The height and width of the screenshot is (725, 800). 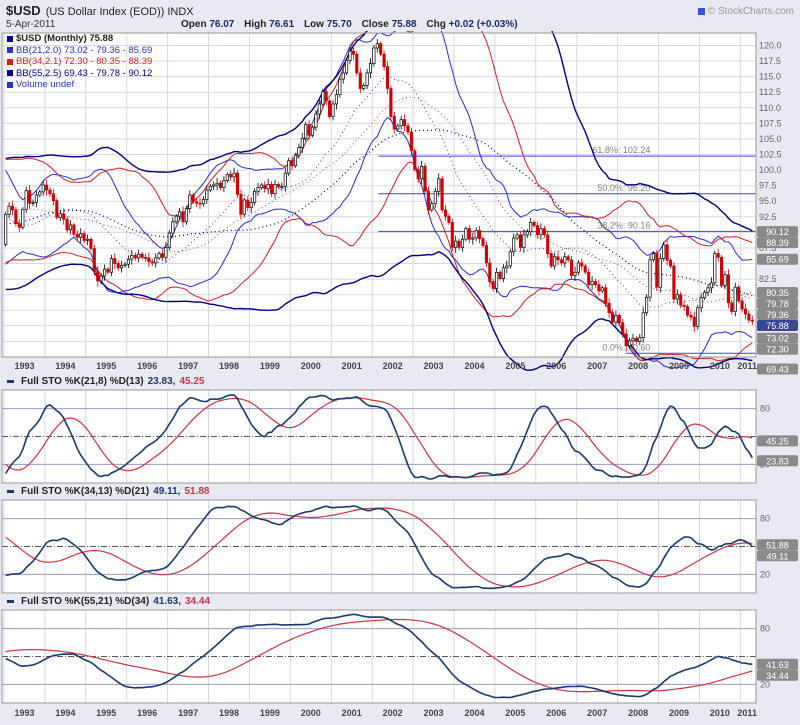 I want to click on svg-text: 51.88, so click(x=777, y=545).